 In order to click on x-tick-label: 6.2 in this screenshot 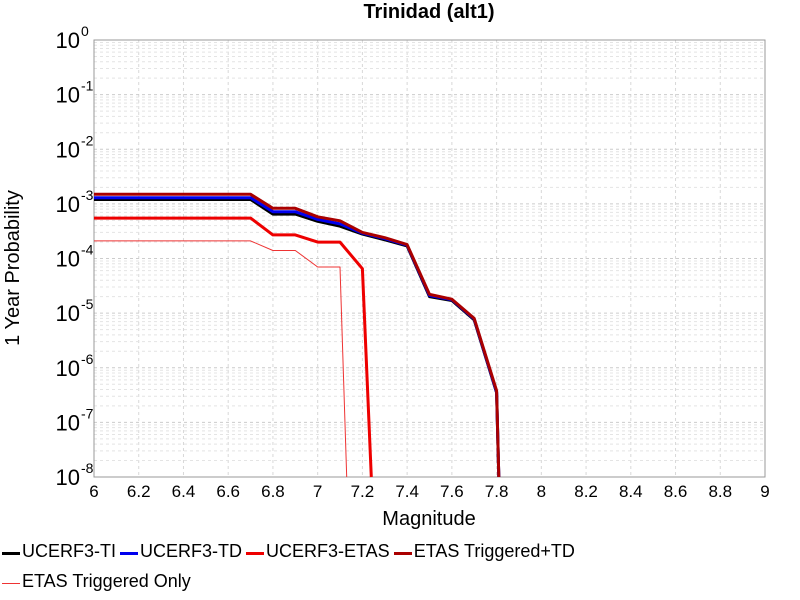, I will do `click(139, 491)`.